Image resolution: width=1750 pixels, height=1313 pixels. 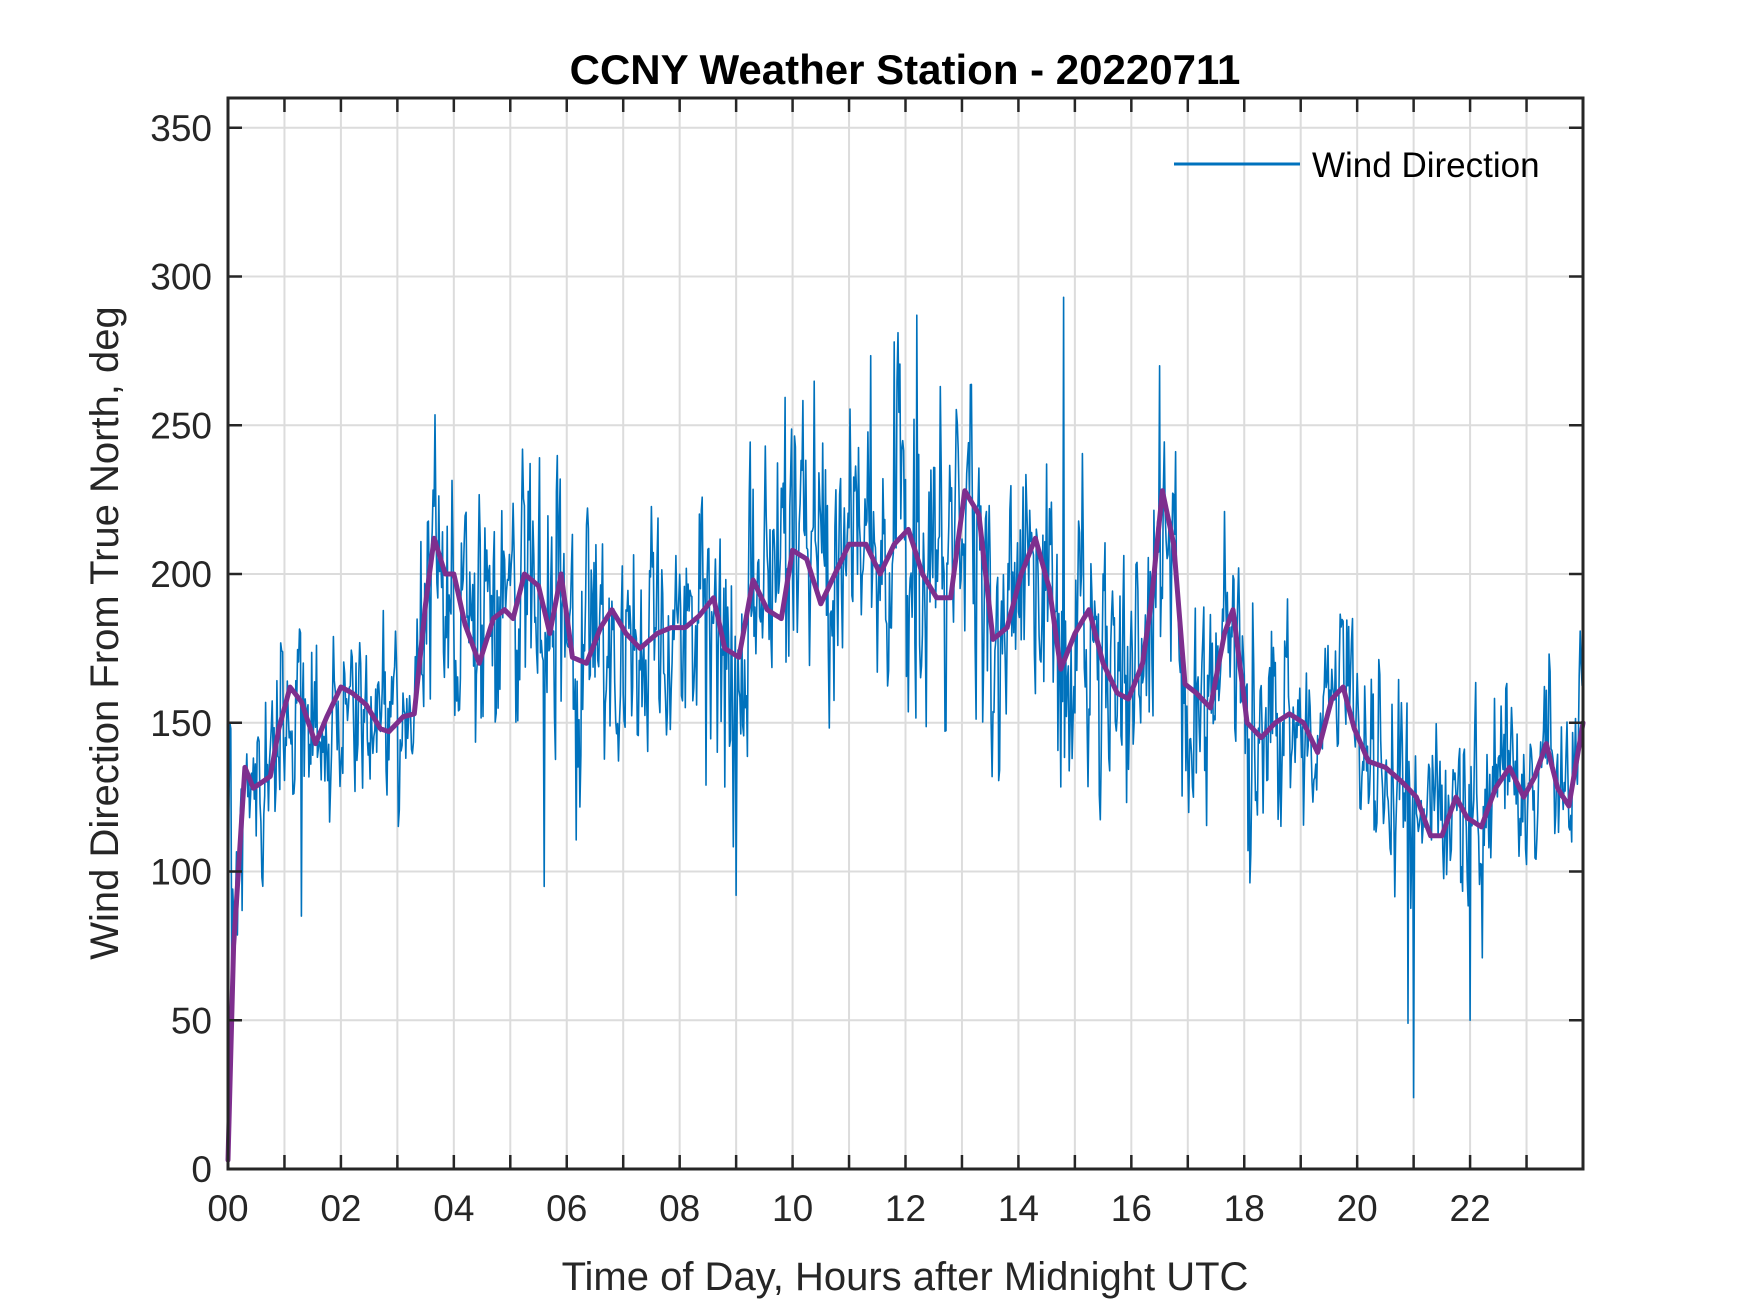 What do you see at coordinates (1426, 165) in the screenshot?
I see `legend-label-wind-direction: Wind Direction` at bounding box center [1426, 165].